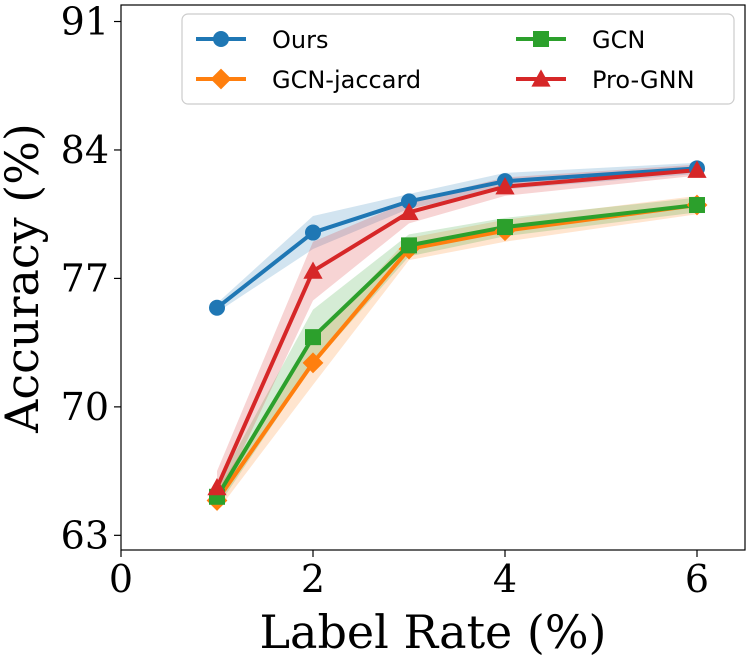 Image resolution: width=747 pixels, height=657 pixels. Describe the element at coordinates (221, 79) in the screenshot. I see `legend-marker-gcn-jaccard` at that location.